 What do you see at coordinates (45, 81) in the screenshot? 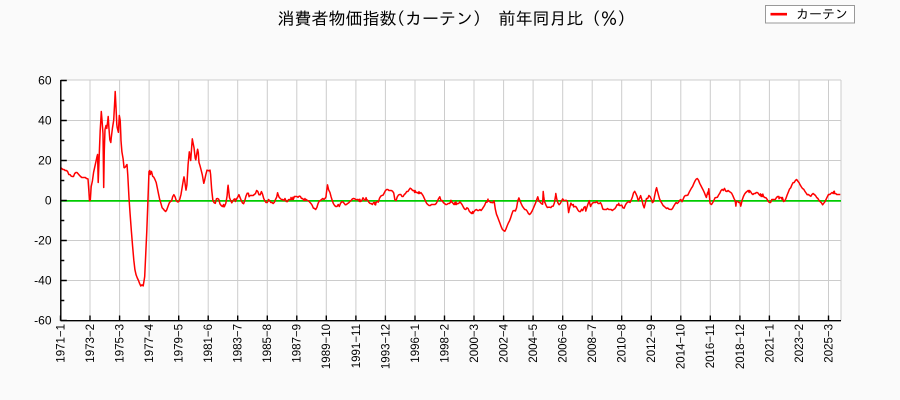
I see `svg-text: 60` at bounding box center [45, 81].